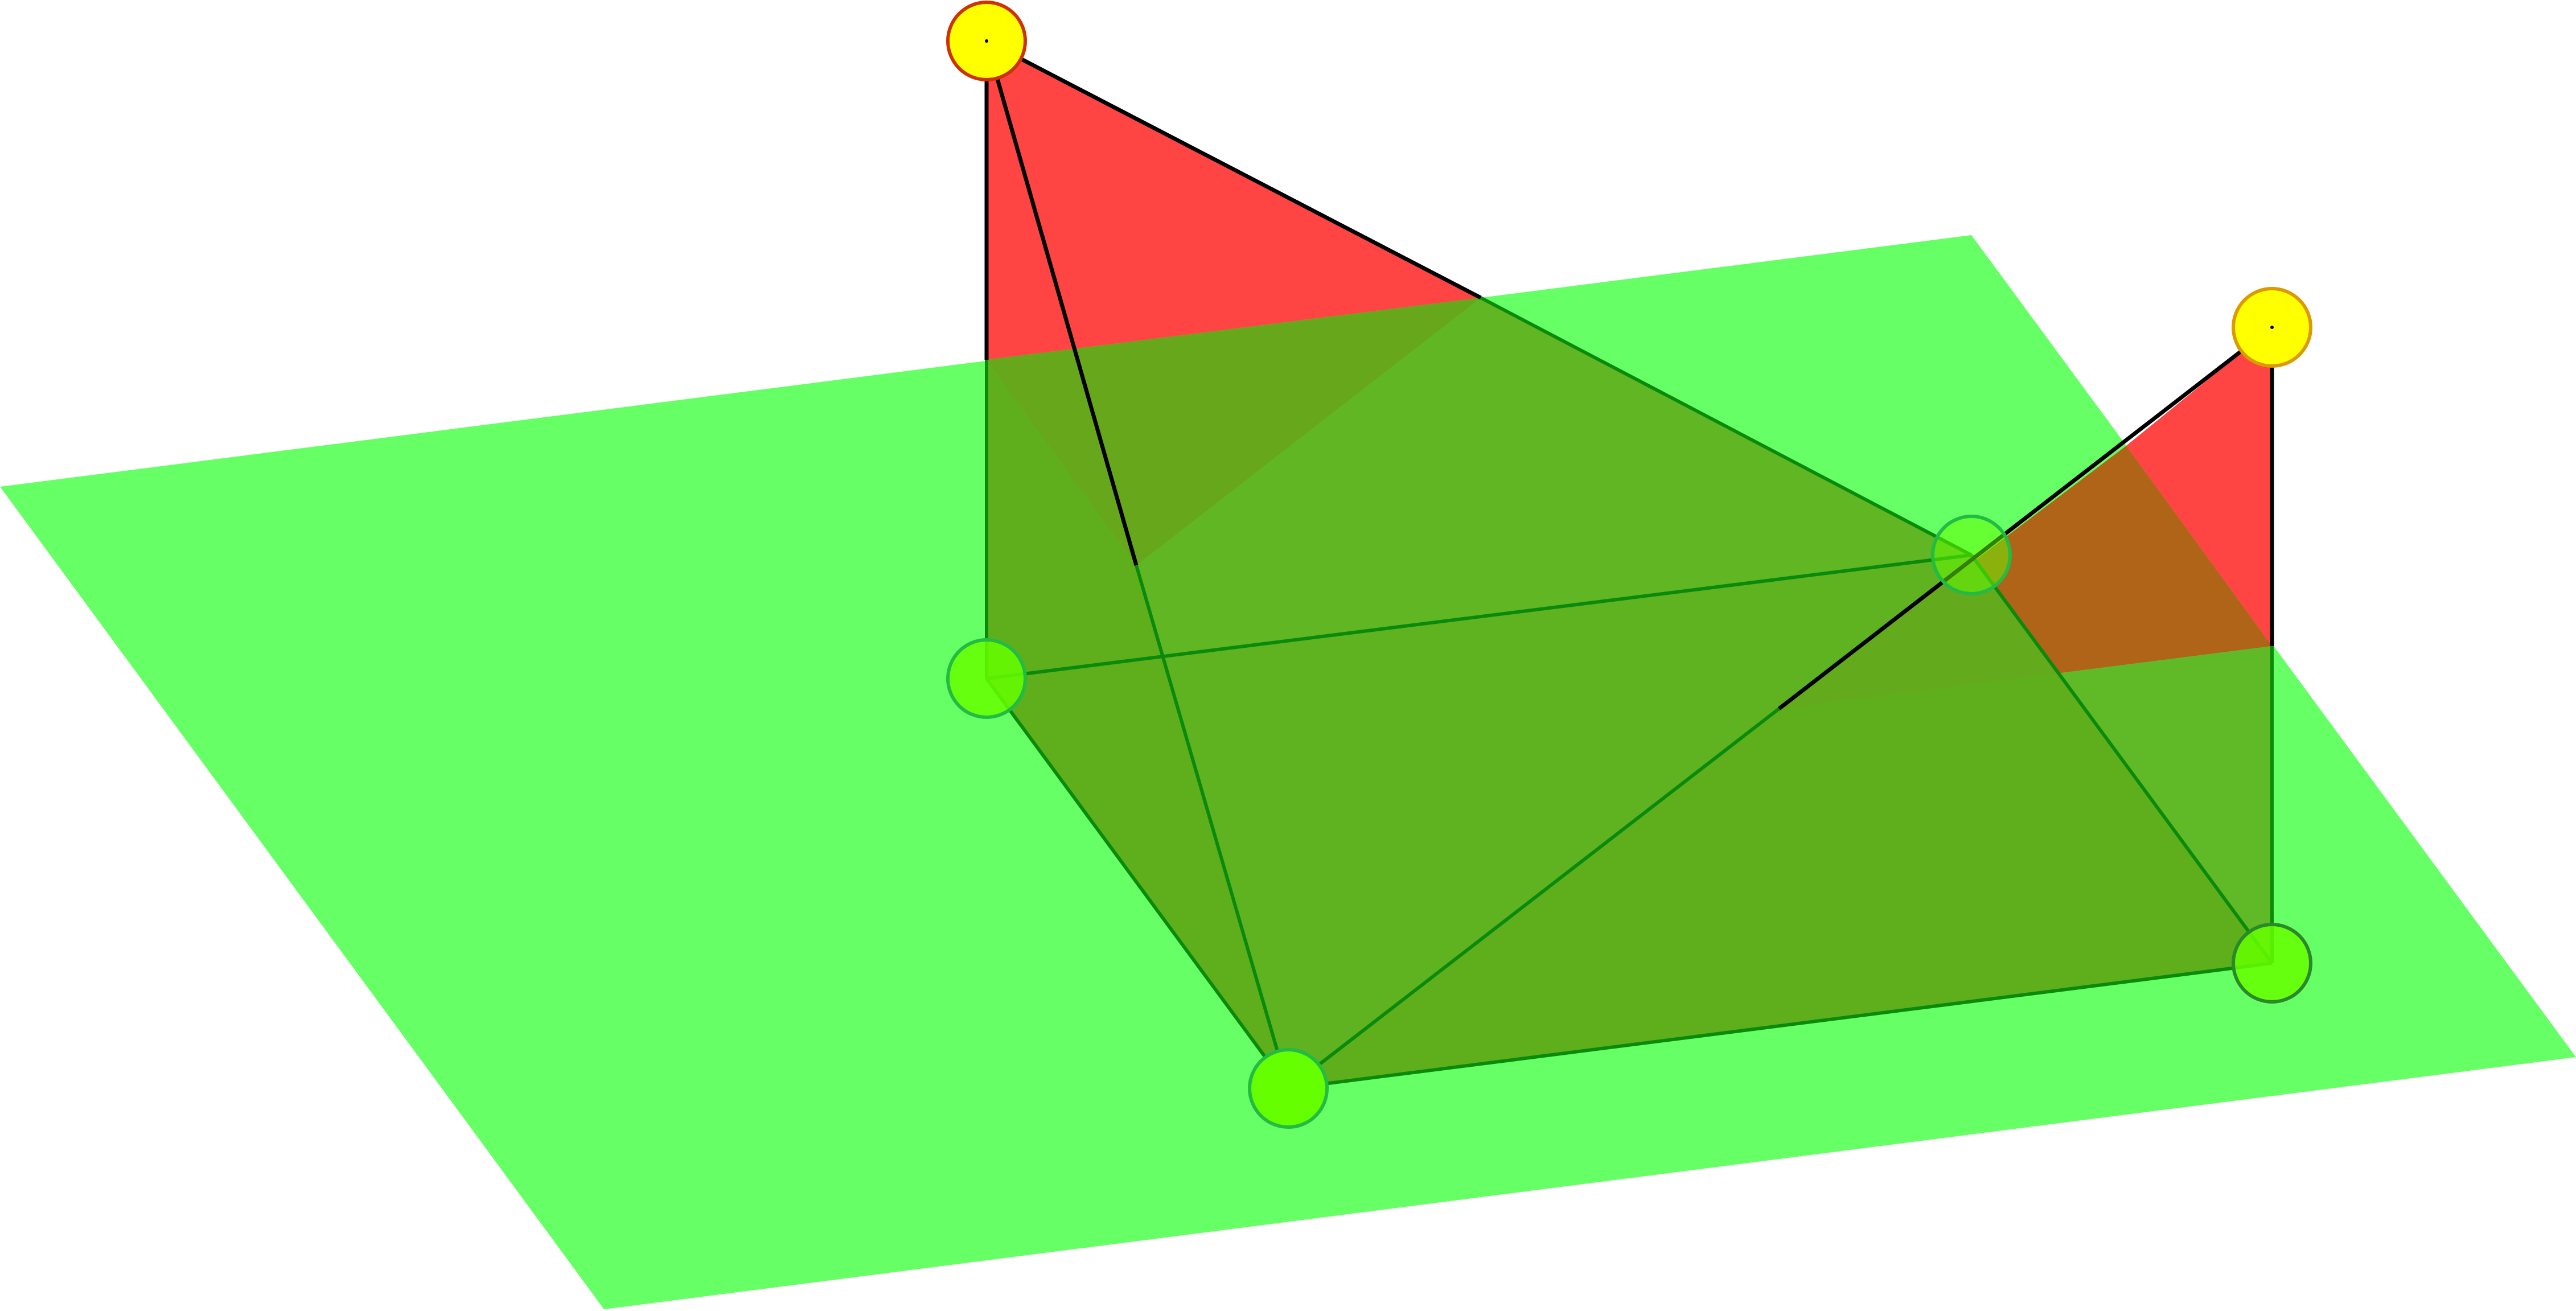  Describe the element at coordinates (2272, 327) in the screenshot. I see `top-point-right-center` at that location.